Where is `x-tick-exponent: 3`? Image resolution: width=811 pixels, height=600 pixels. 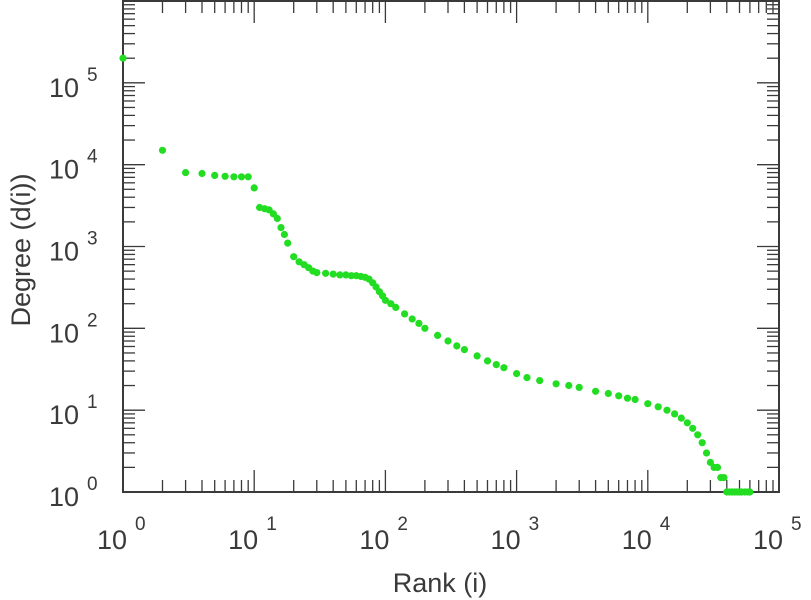
x-tick-exponent: 3 is located at coordinates (534, 524).